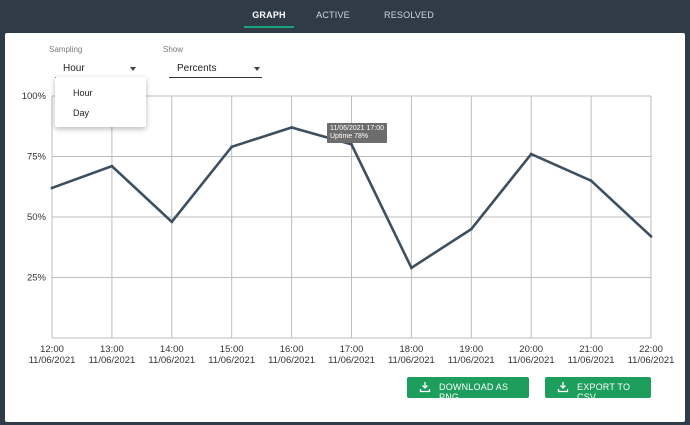  I want to click on tab-graph: GRAPH, so click(269, 15).